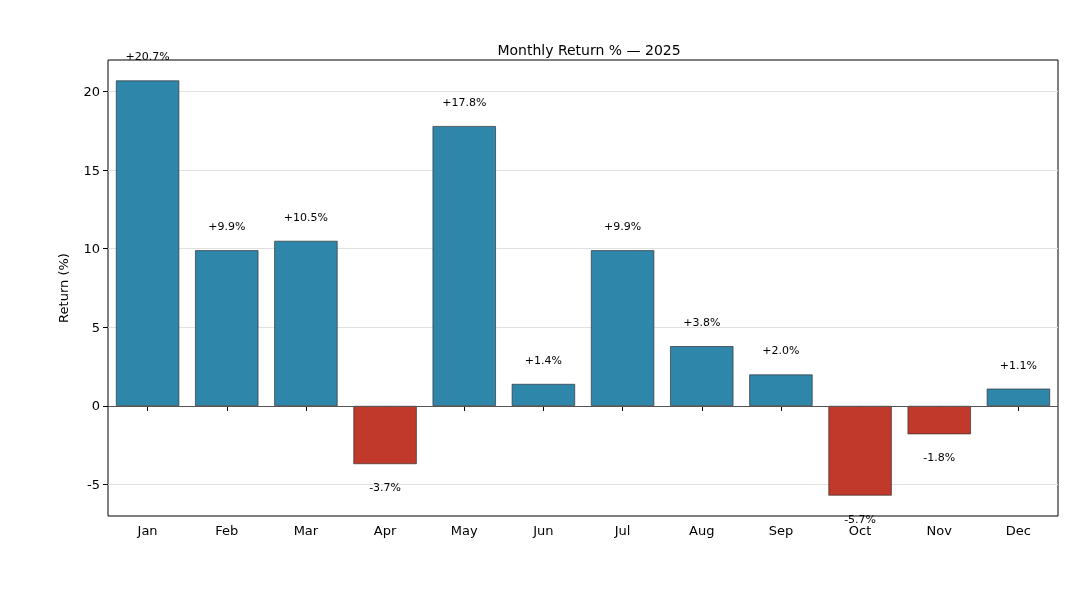 Image resolution: width=1080 pixels, height=600 pixels. I want to click on chart-title: Monthly Return % — 2025, so click(589, 50).